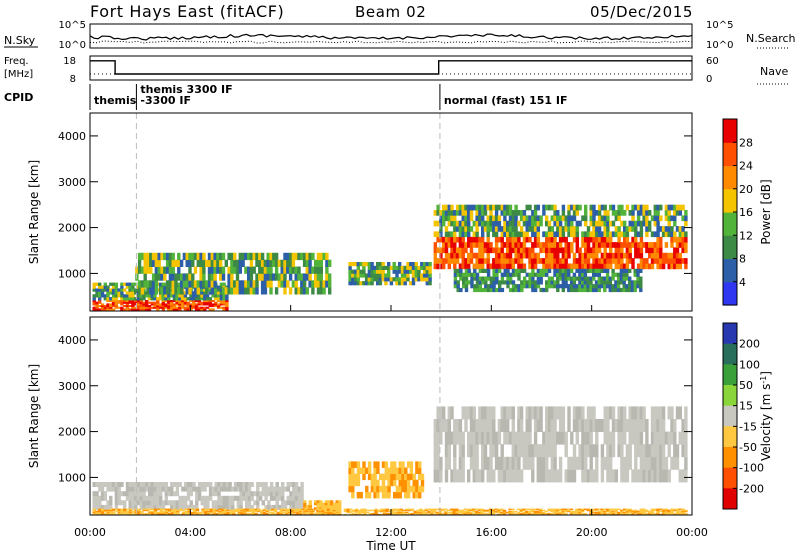 This screenshot has width=800, height=554. What do you see at coordinates (751, 468) in the screenshot?
I see `colorbar-tick-label: -100` at bounding box center [751, 468].